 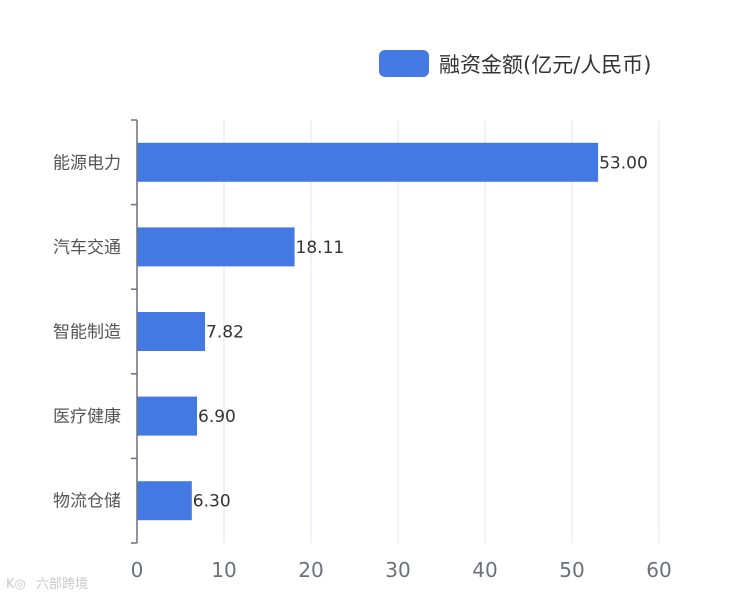 What do you see at coordinates (137, 570) in the screenshot?
I see `x-tick-label: 0` at bounding box center [137, 570].